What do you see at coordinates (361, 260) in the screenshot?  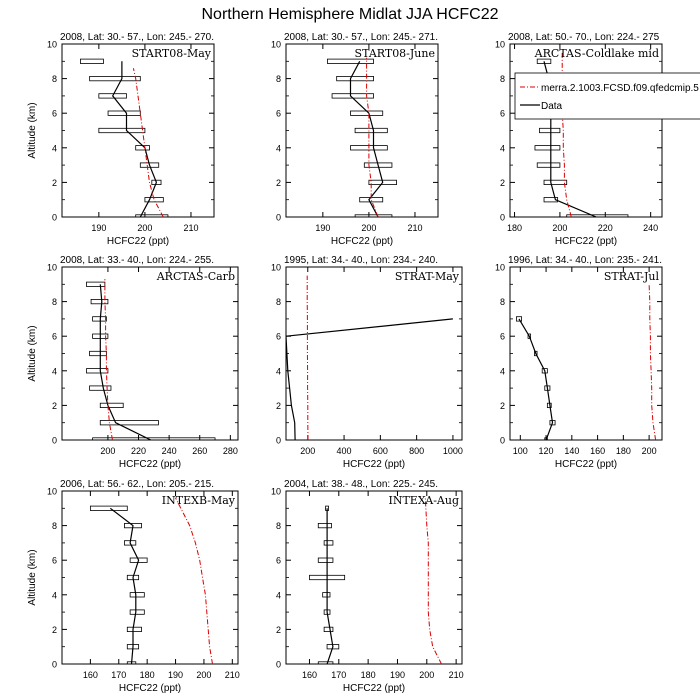 I see `panel-header: 1995, Lat: 34.- 40., Lon: 234.- 240.` at bounding box center [361, 260].